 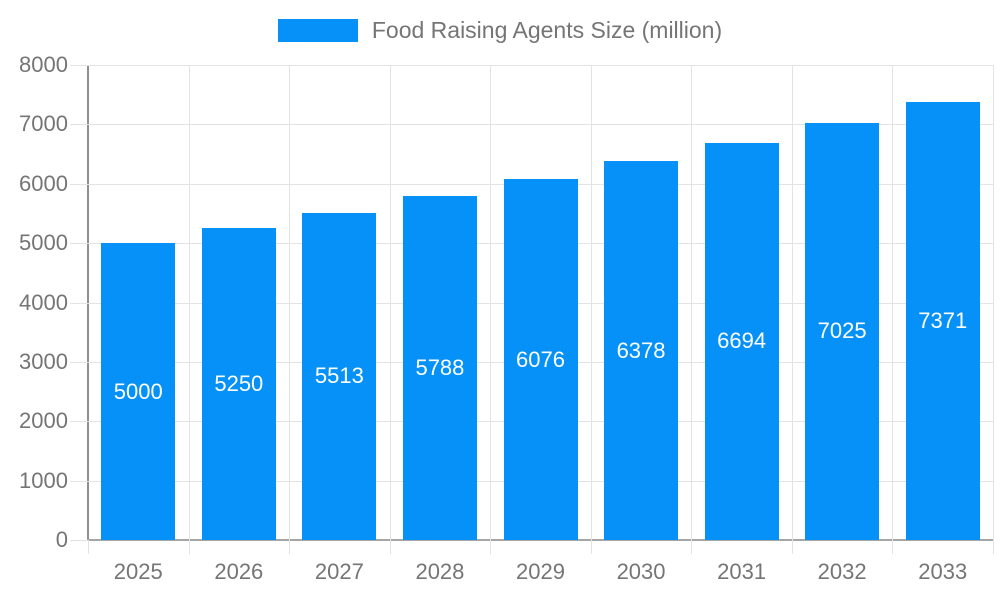 I want to click on bar: 7025, so click(x=842, y=331).